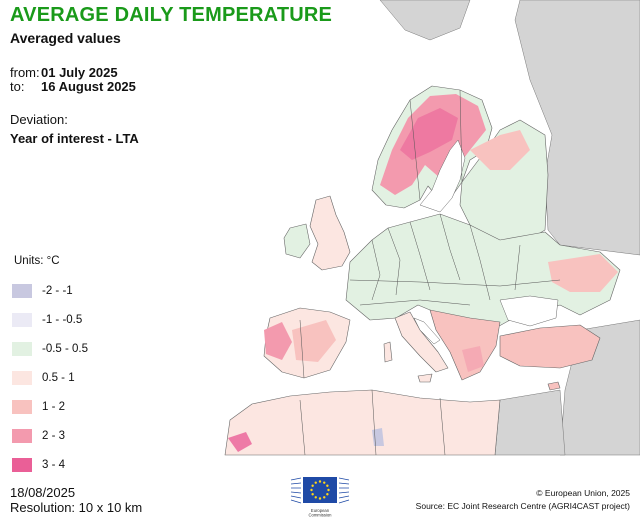 This screenshot has height=522, width=640. Describe the element at coordinates (388, 352) in the screenshot. I see `sardinia` at that location.